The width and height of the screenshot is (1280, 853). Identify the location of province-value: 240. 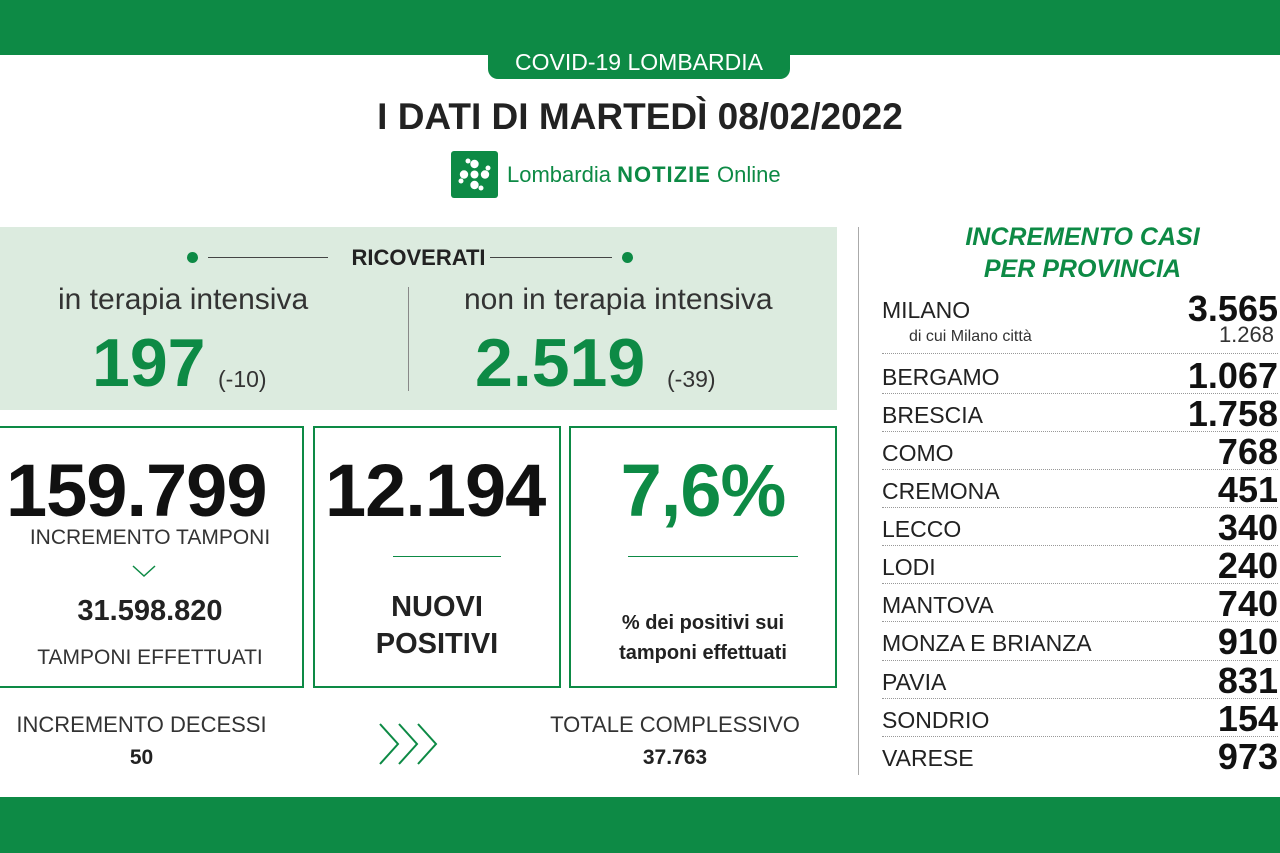
(1247, 565).